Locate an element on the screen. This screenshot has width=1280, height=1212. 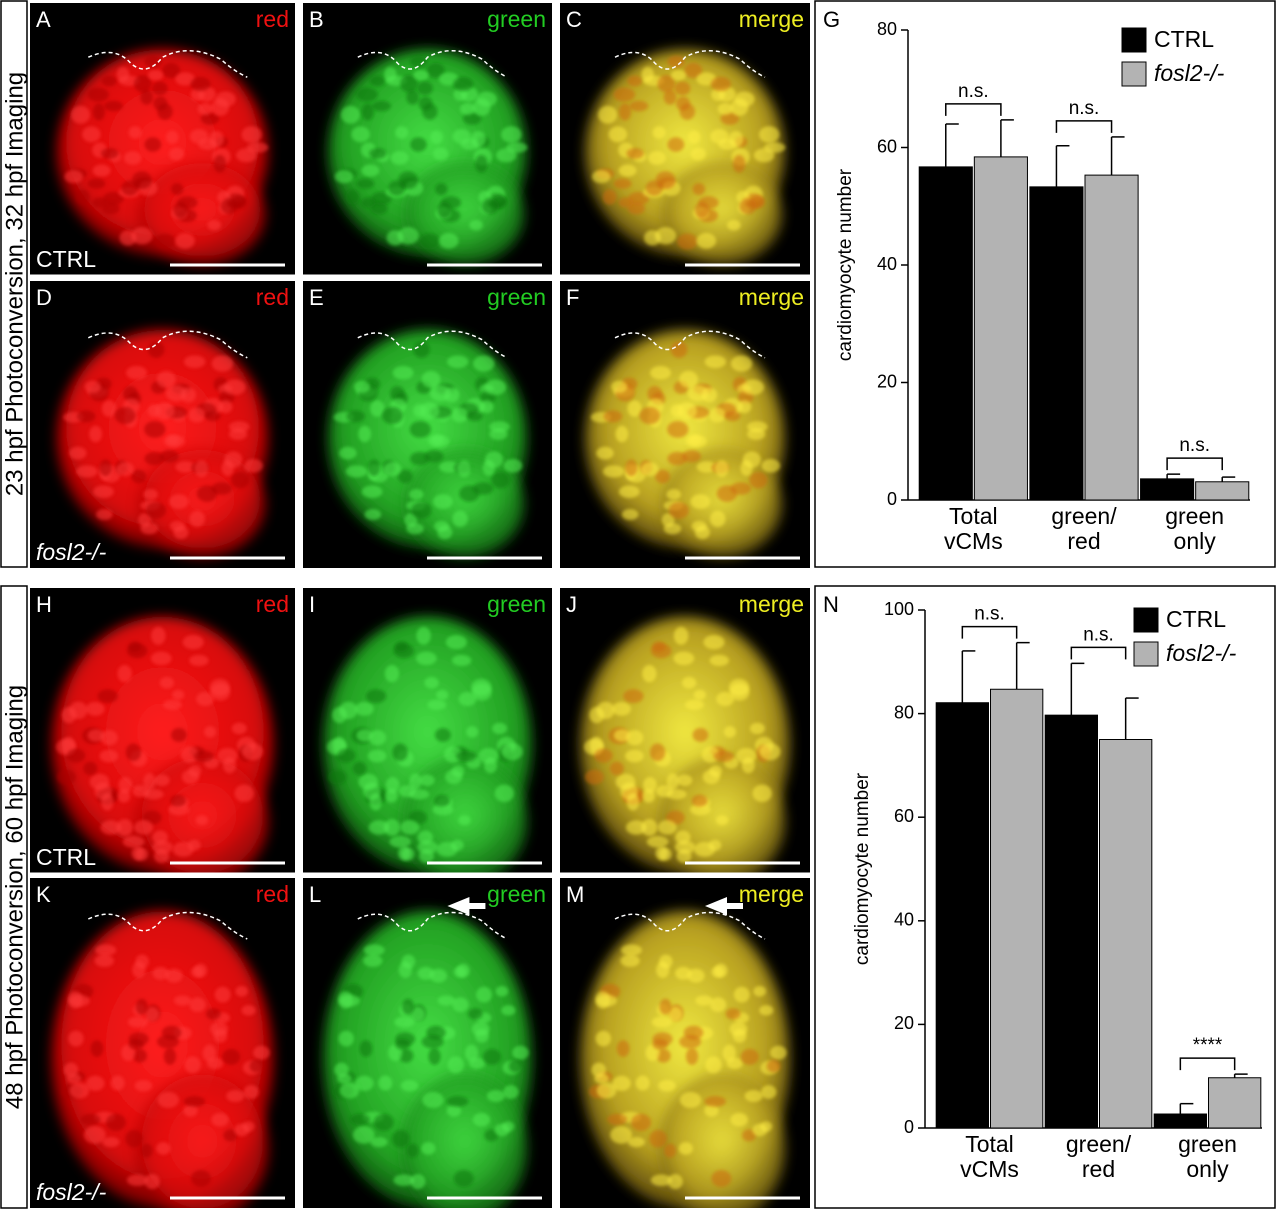
genotype-label: fosl2-/- is located at coordinates (71, 1192).